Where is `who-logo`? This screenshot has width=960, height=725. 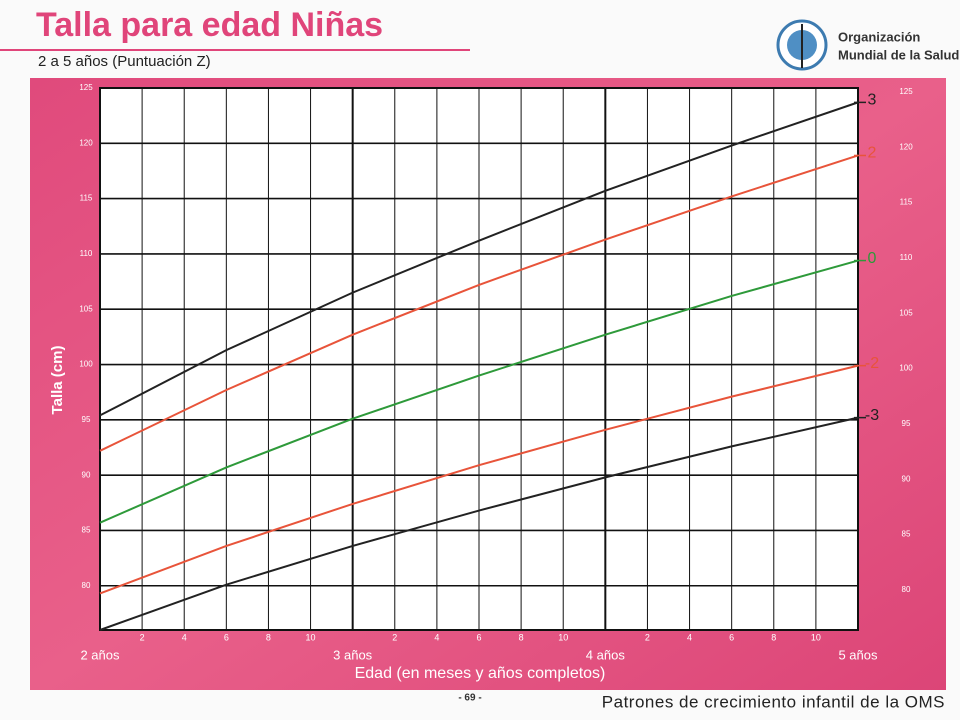
who-logo is located at coordinates (802, 45).